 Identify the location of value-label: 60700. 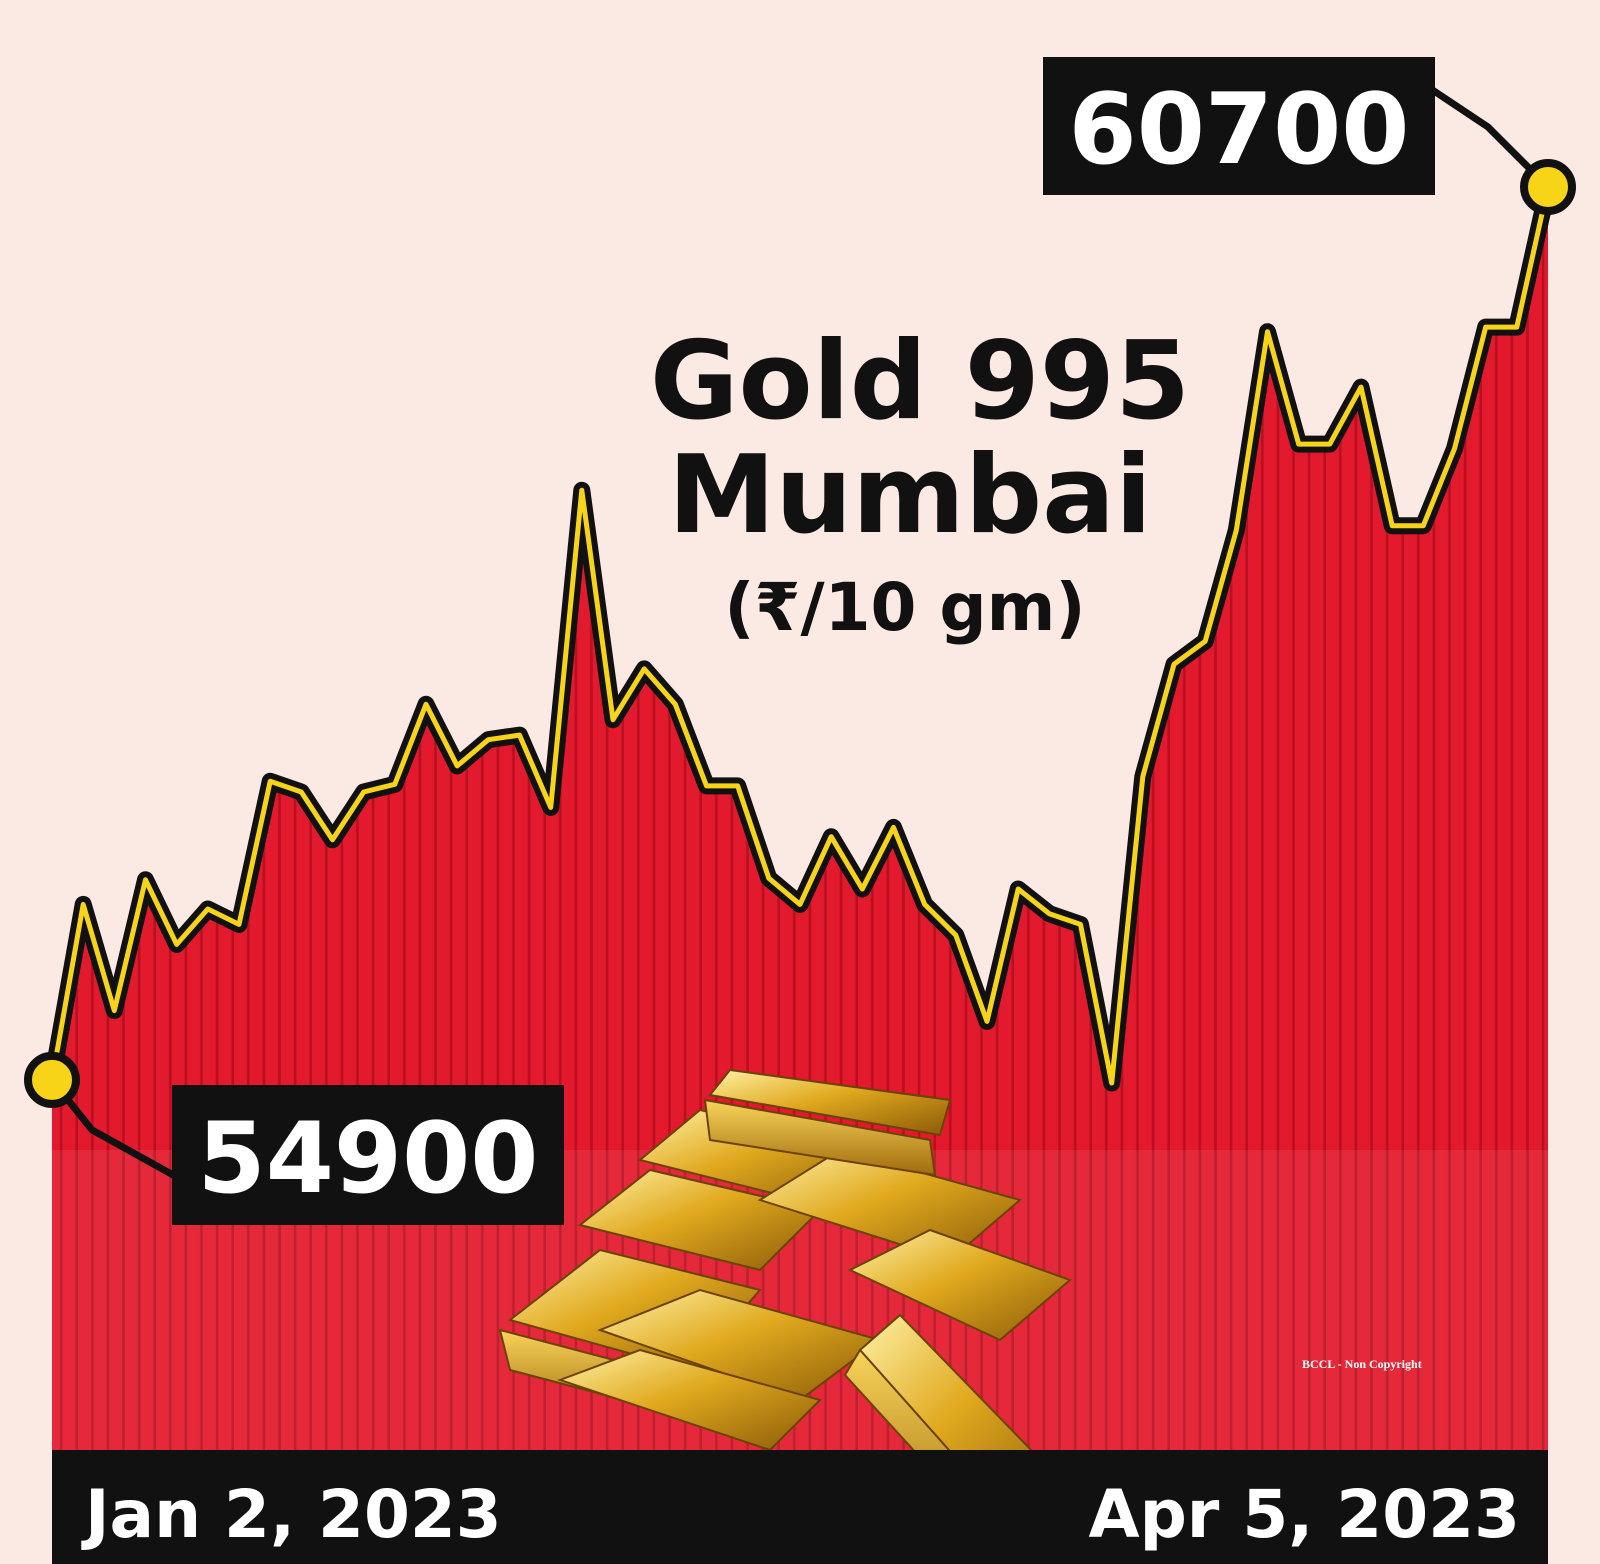
(1239, 130).